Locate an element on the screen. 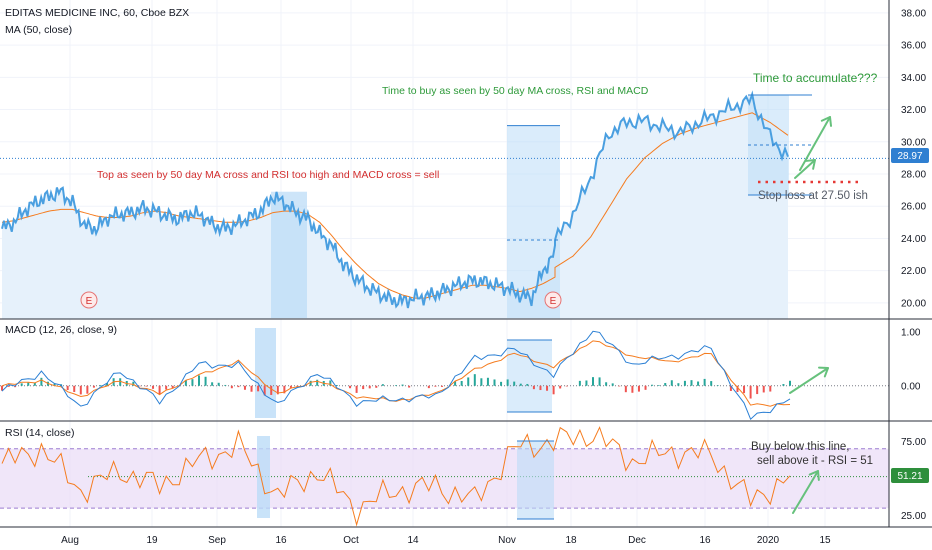 The height and width of the screenshot is (550, 932). time-axis-tick: 14 is located at coordinates (413, 540).